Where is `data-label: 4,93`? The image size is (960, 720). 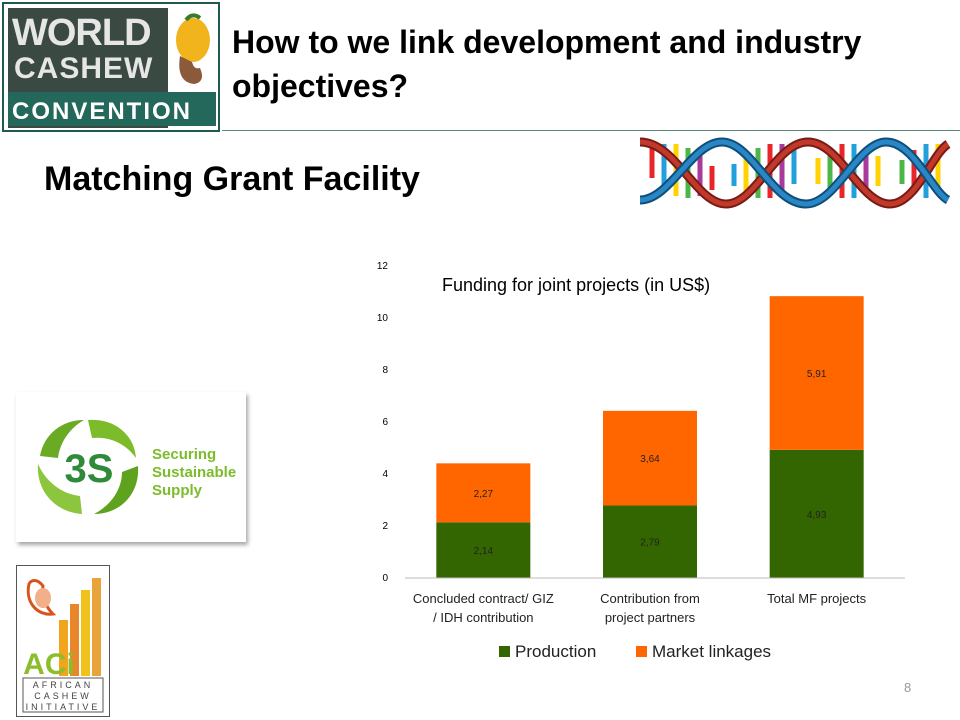 data-label: 4,93 is located at coordinates (817, 515).